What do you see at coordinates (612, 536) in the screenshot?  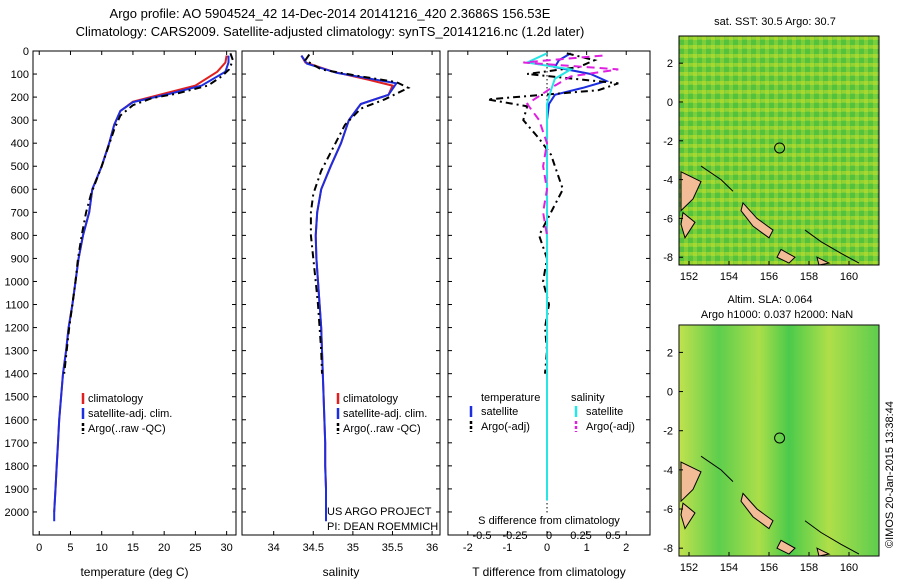 I see `top-tick-label: 0.5` at bounding box center [612, 536].